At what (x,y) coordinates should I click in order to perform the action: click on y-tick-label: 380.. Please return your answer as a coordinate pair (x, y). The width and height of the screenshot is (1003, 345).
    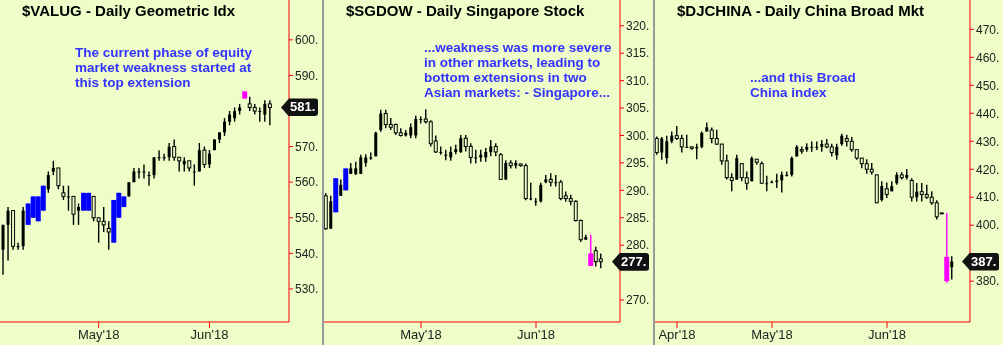
    Looking at the image, I should click on (988, 281).